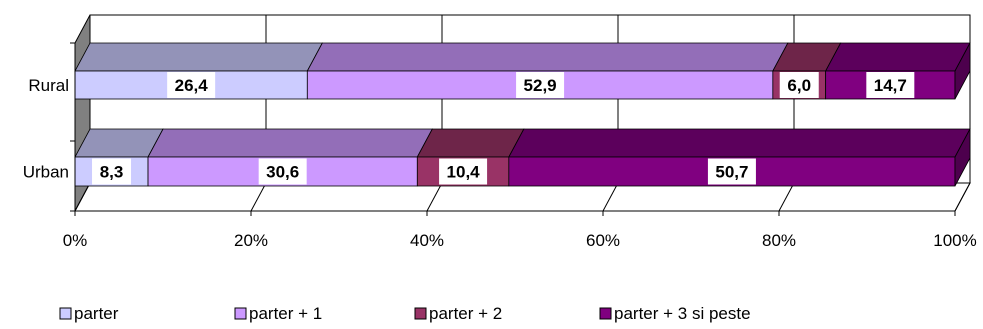 The image size is (983, 329). I want to click on value-tick-label: 40%, so click(427, 240).